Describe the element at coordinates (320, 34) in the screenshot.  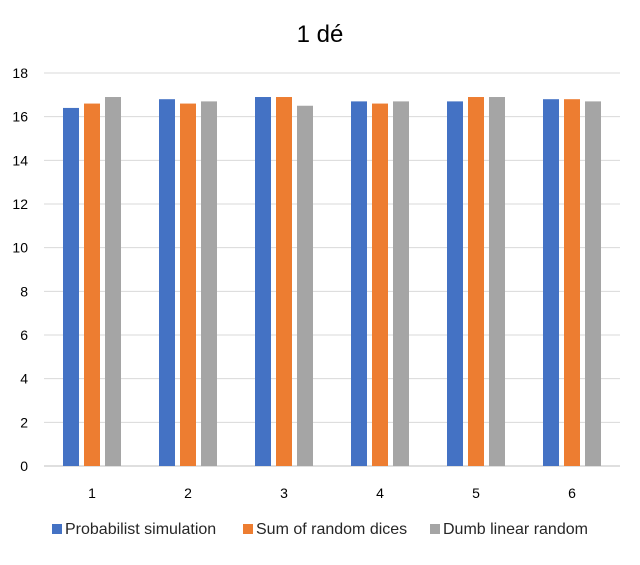
I see `chart-title: 1 dé` at that location.